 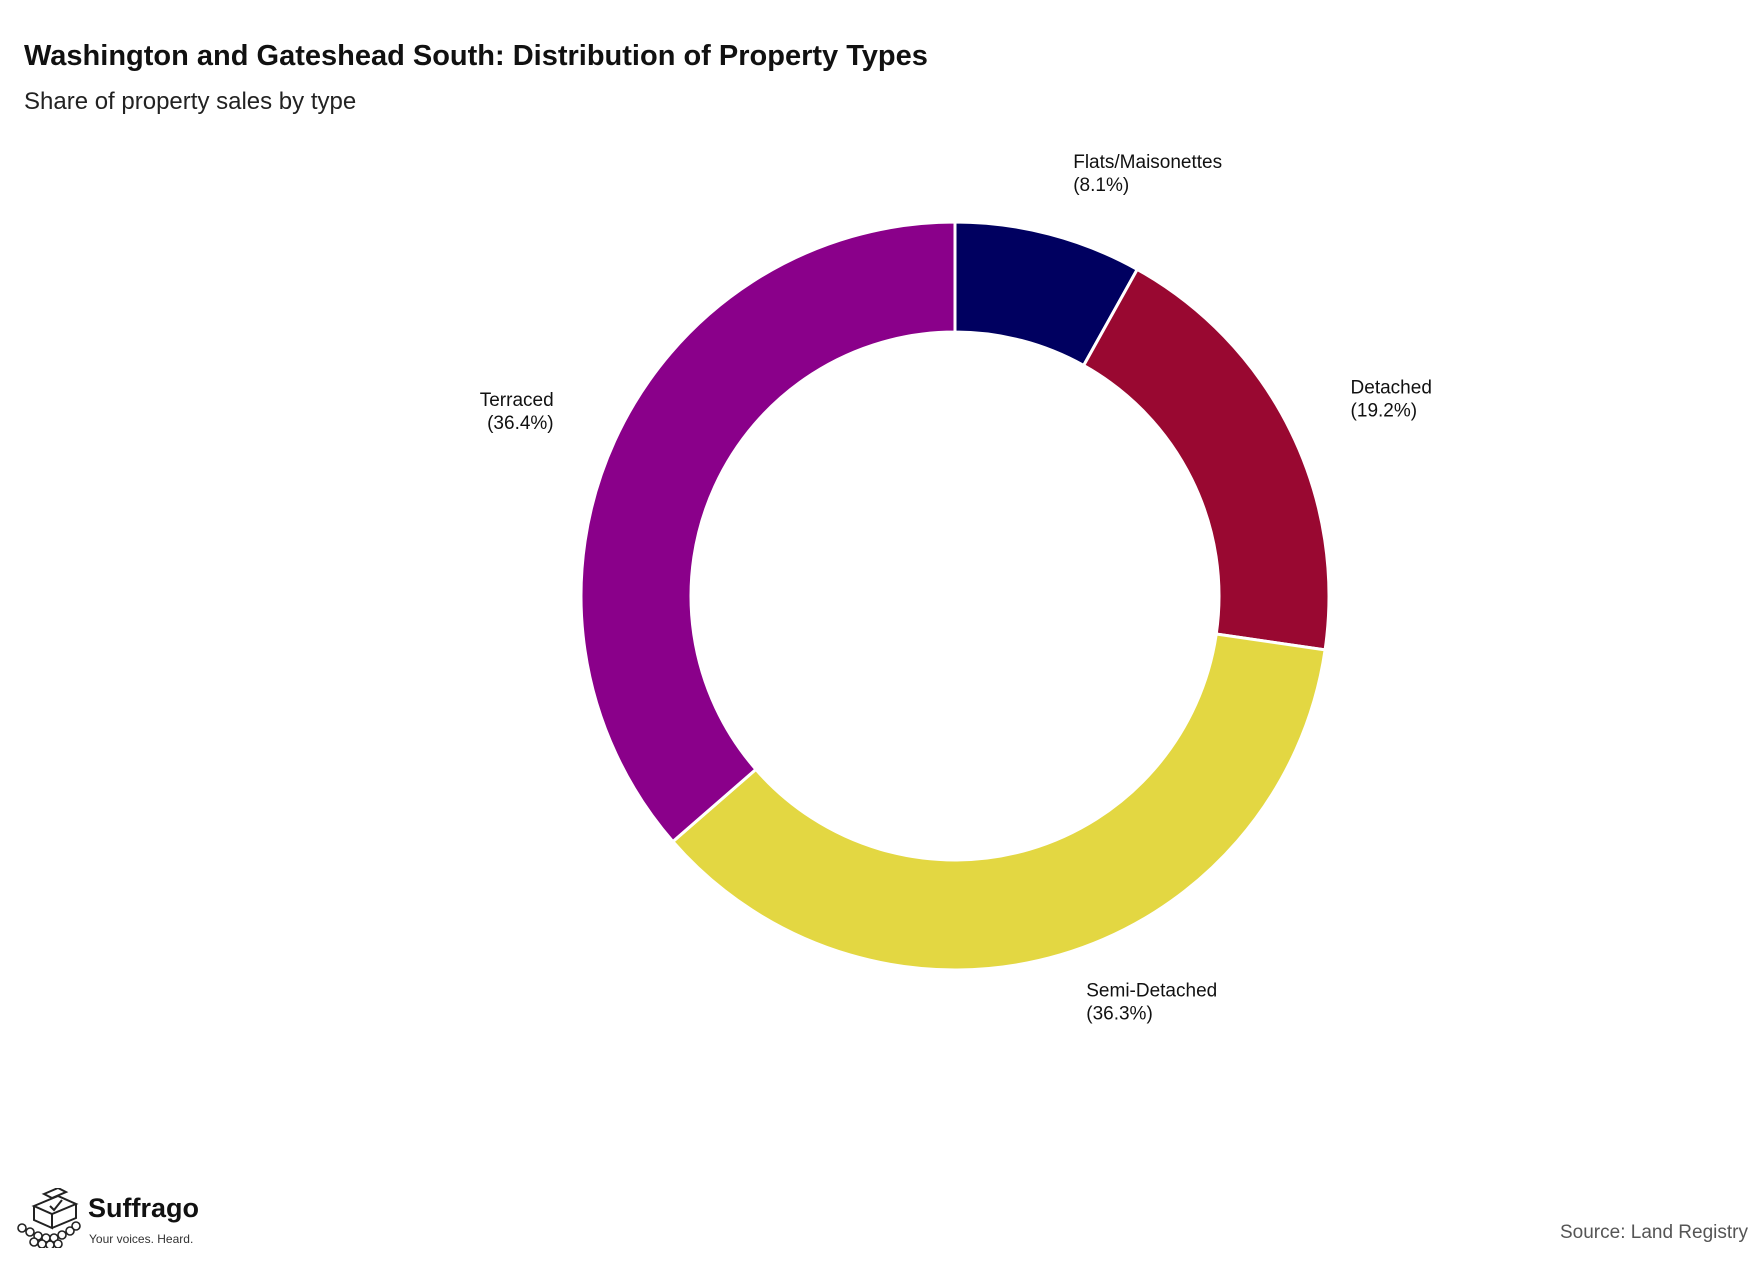 What do you see at coordinates (1206, 459) in the screenshot?
I see `slice-detached` at bounding box center [1206, 459].